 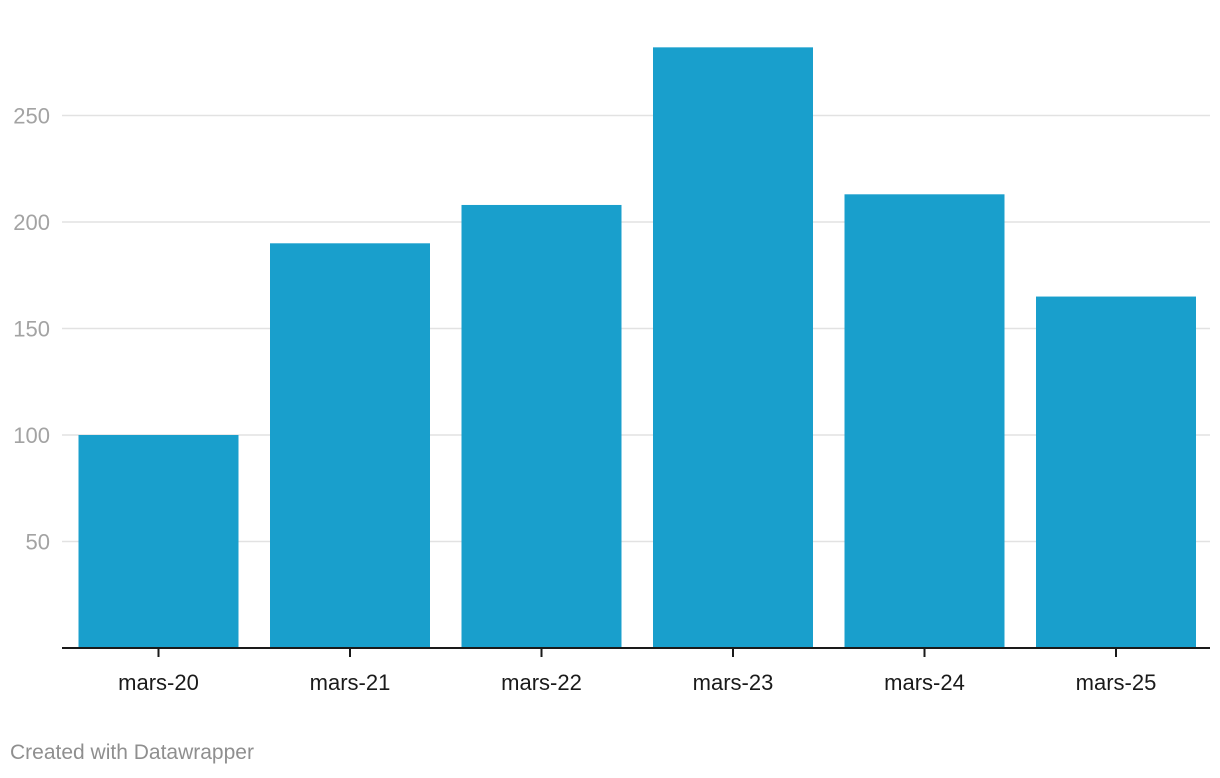 I want to click on x-tick-label: mars-21, so click(x=350, y=682).